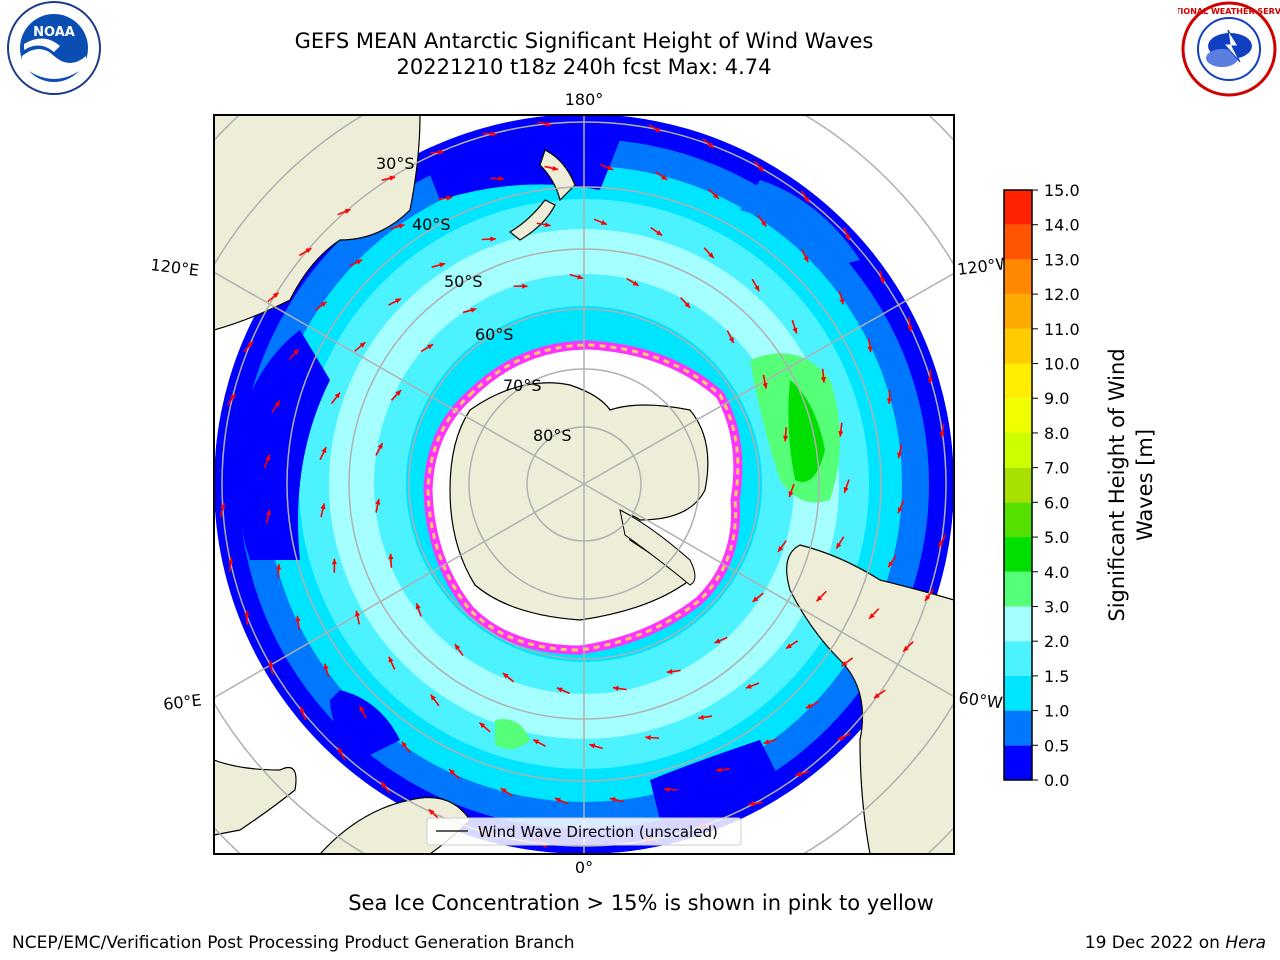 The image size is (1280, 960). Describe the element at coordinates (54, 48) in the screenshot. I see `noaa-logo: NOAA` at that location.